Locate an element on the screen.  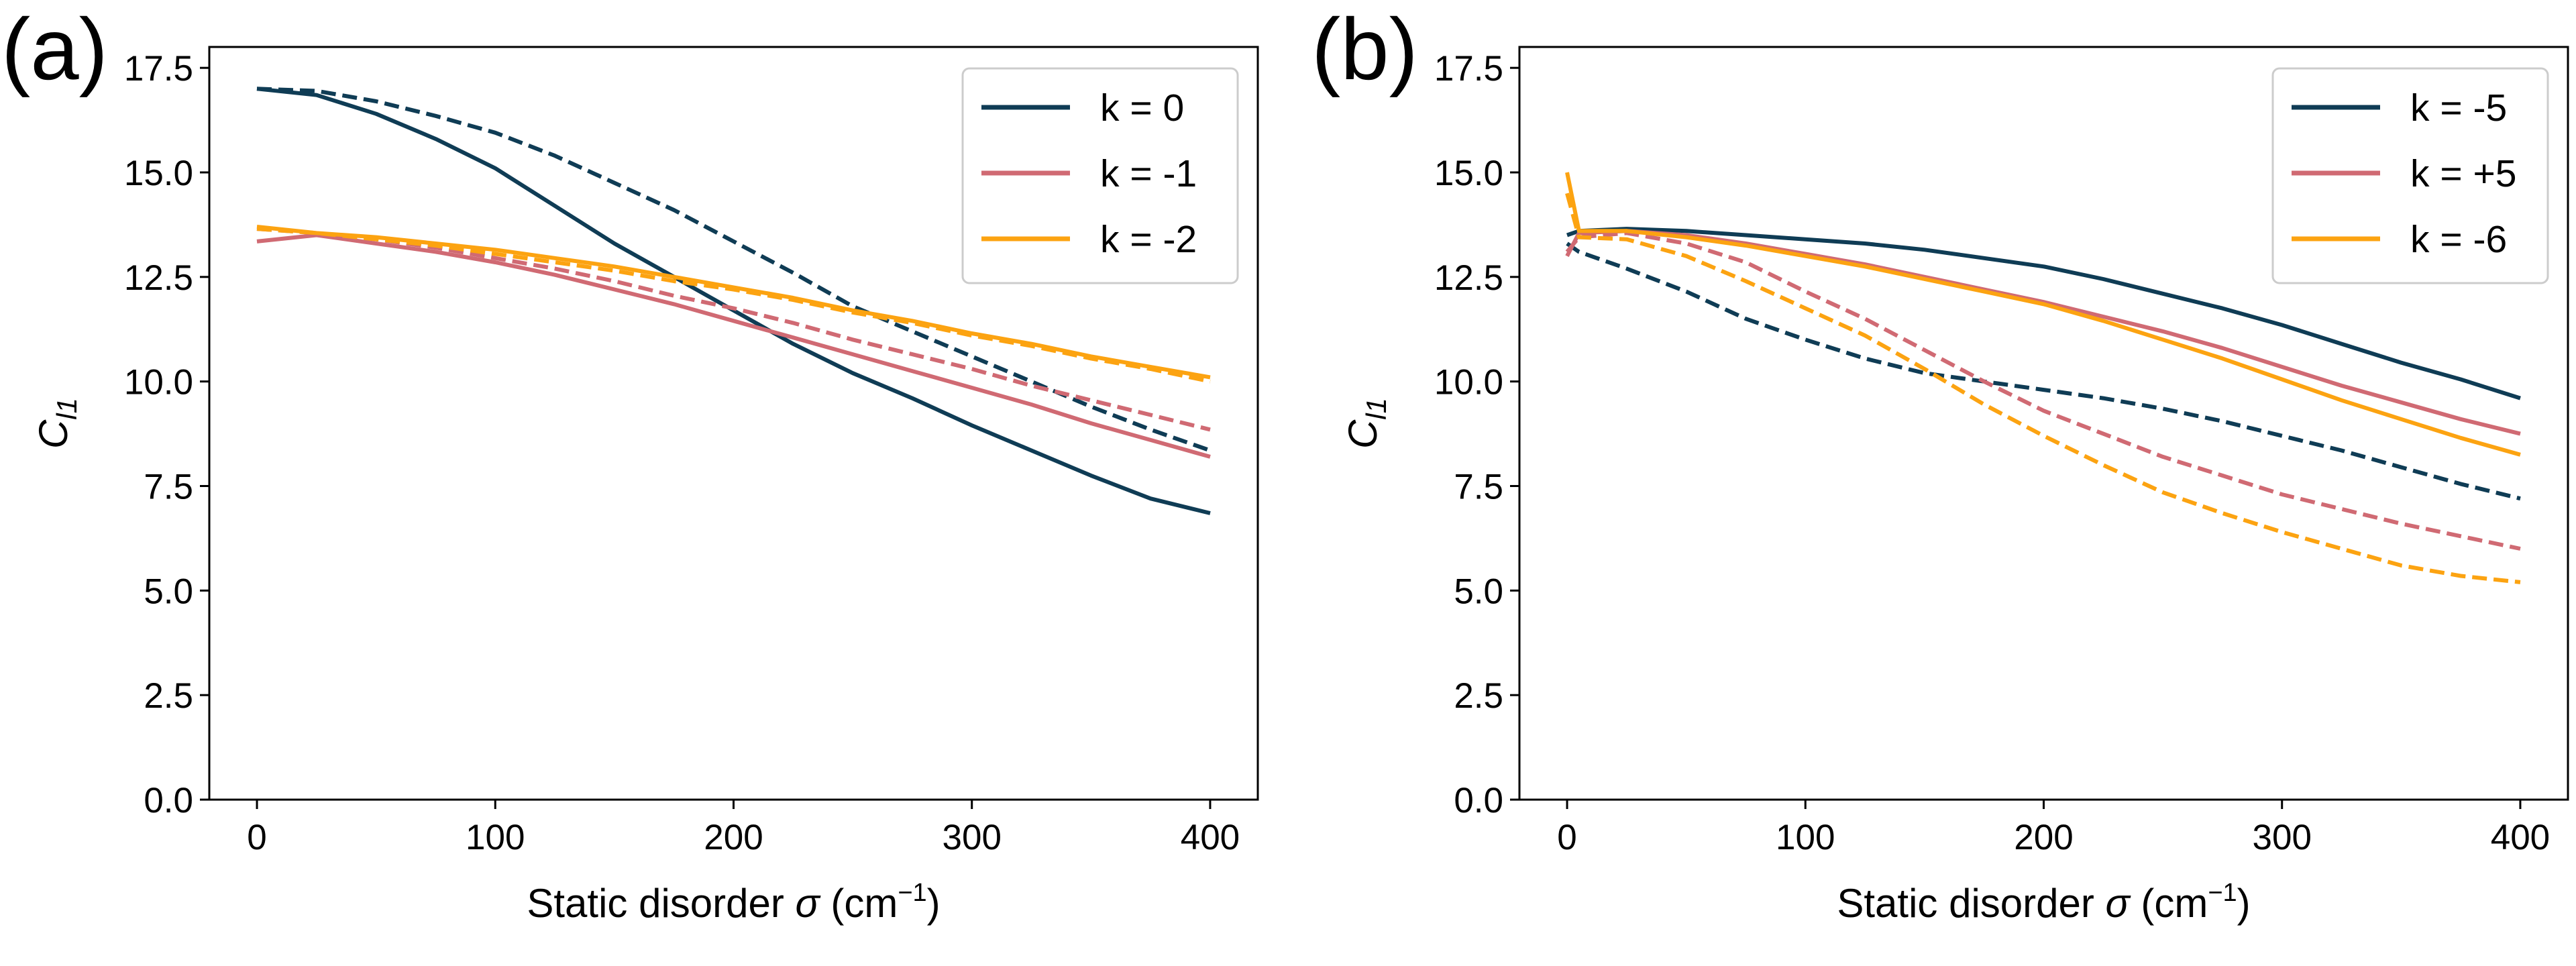
legend-label: k = -5 is located at coordinates (2458, 108).